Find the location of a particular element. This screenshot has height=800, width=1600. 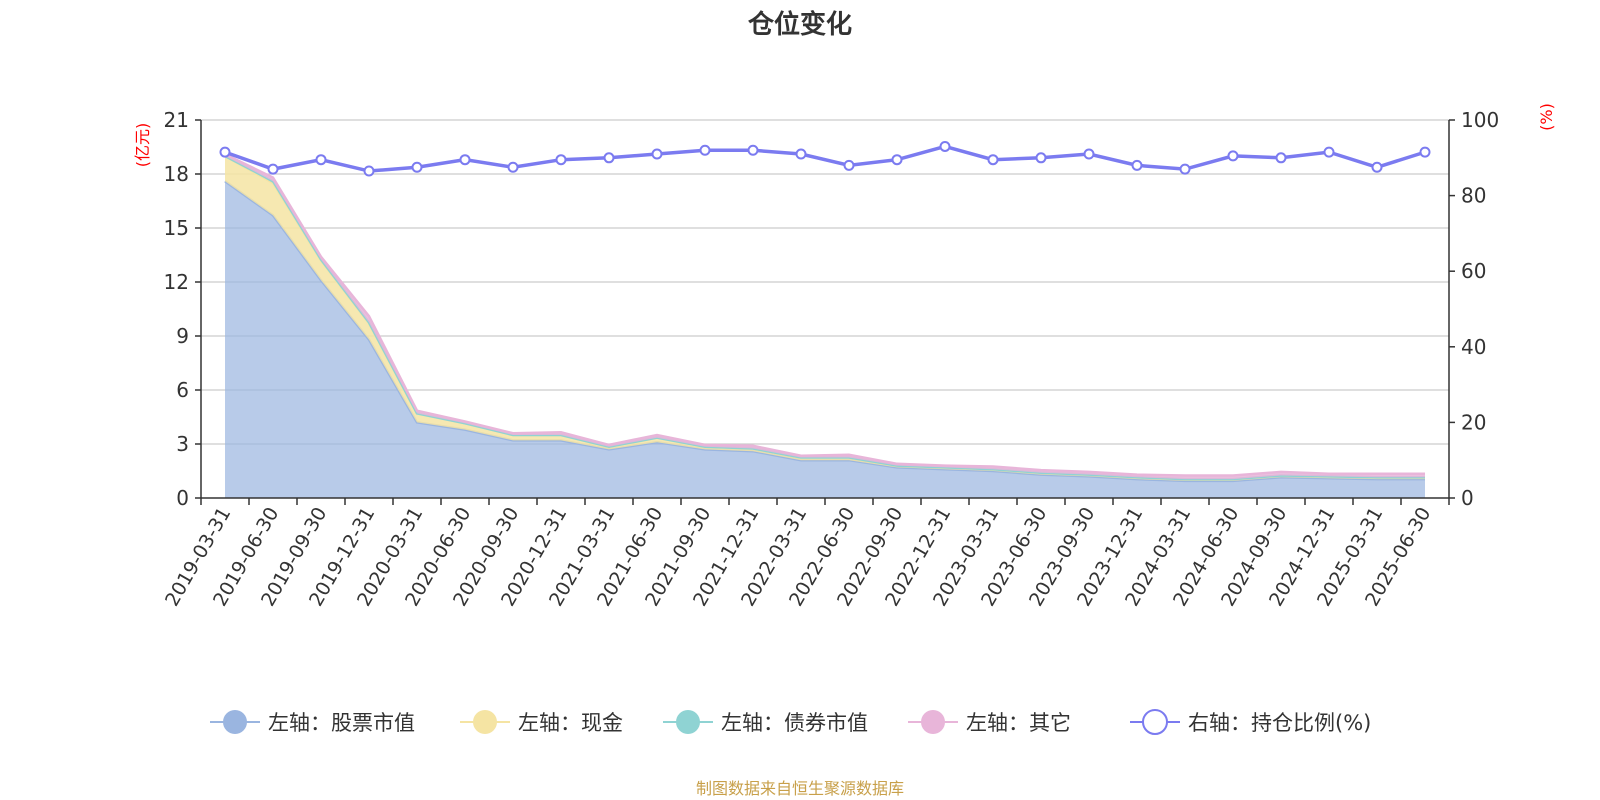

legend-item-0: 左轴：股票市值 is located at coordinates (312, 722).